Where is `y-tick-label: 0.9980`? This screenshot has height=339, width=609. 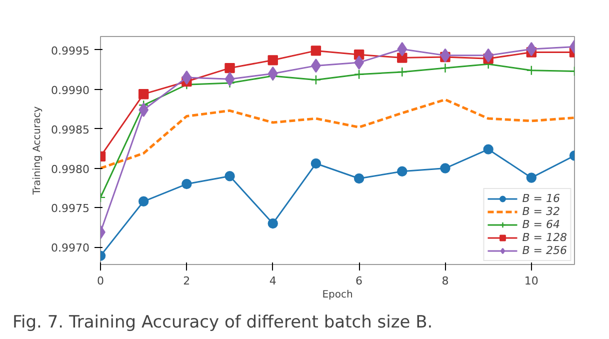
y-tick-label: 0.9980 is located at coordinates (70, 169).